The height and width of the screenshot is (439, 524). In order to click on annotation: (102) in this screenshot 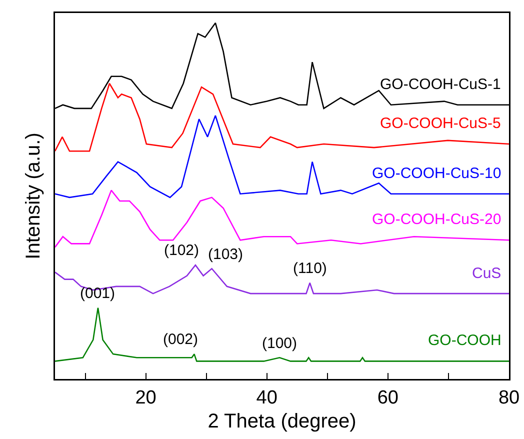, I will do `click(182, 250)`.